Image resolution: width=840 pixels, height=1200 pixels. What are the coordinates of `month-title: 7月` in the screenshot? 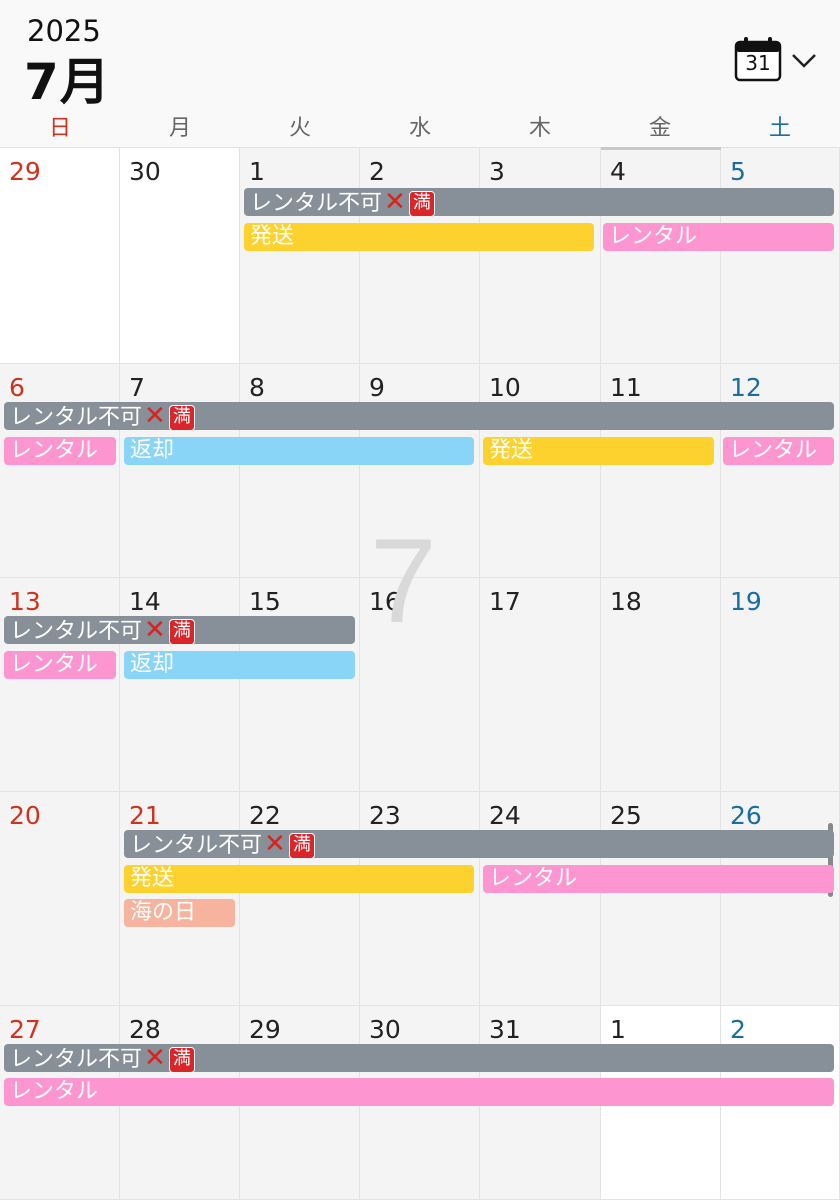 It's located at (67, 82).